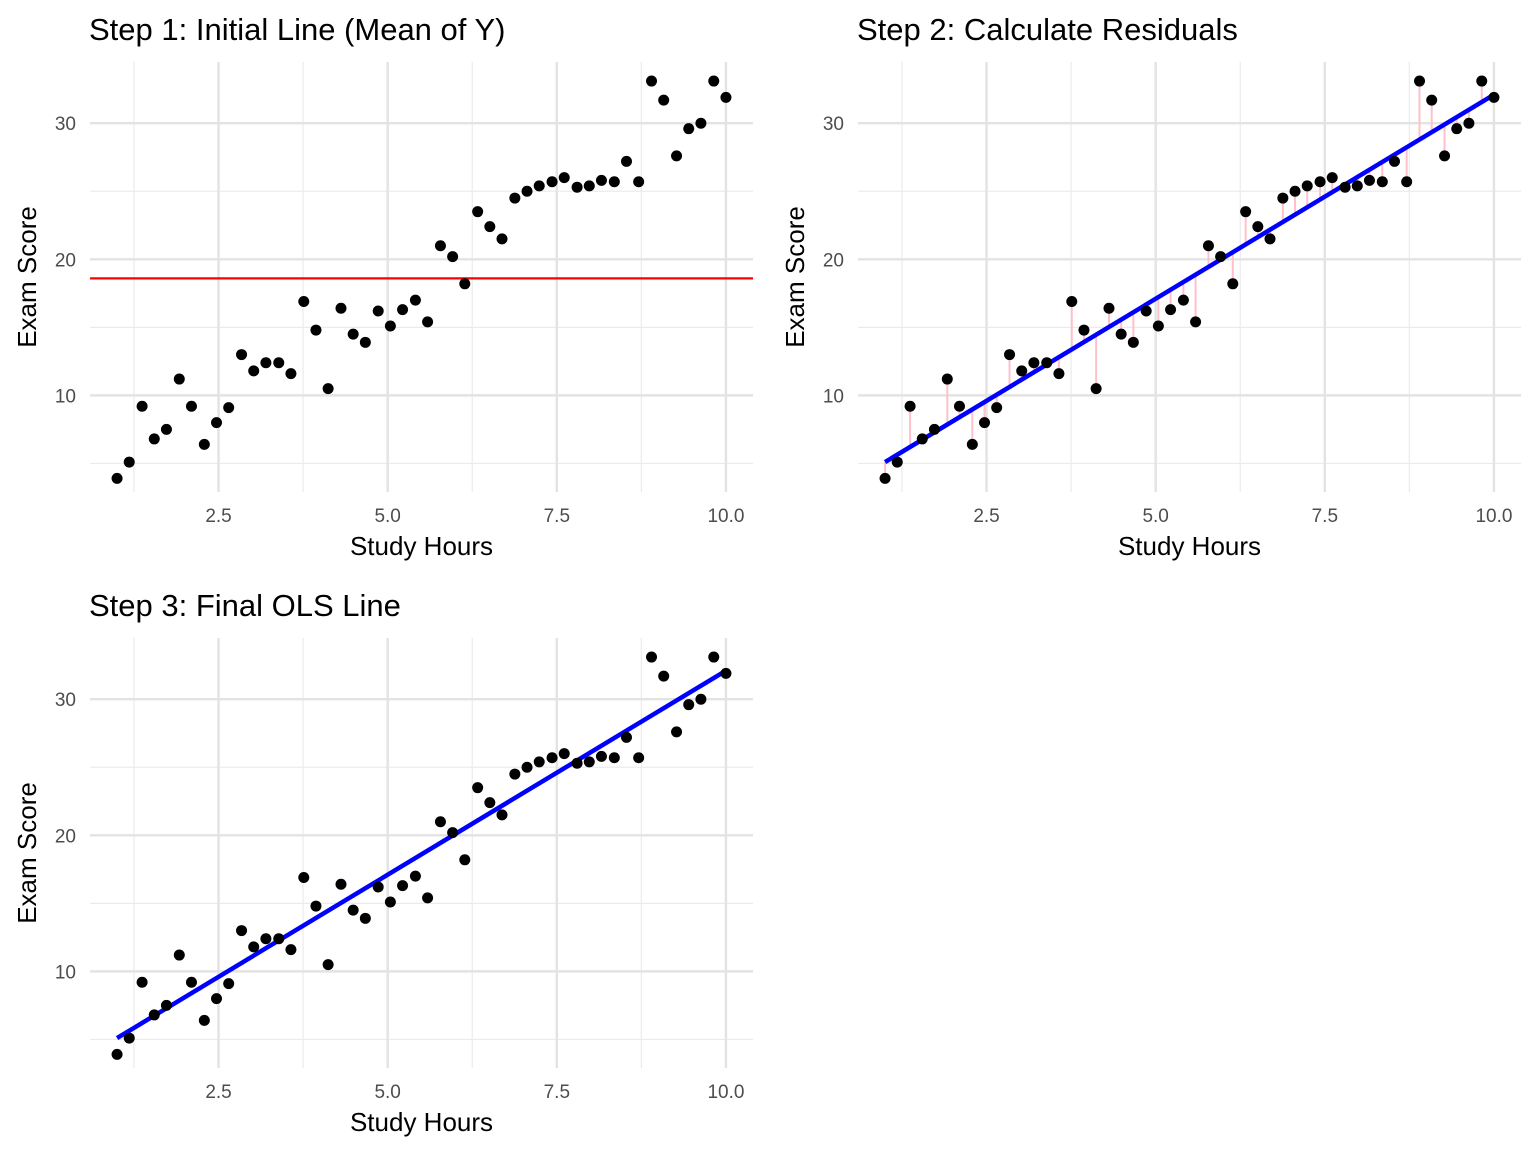  Describe the element at coordinates (218, 1092) in the screenshot. I see `x-tick-label: 2.5` at that location.